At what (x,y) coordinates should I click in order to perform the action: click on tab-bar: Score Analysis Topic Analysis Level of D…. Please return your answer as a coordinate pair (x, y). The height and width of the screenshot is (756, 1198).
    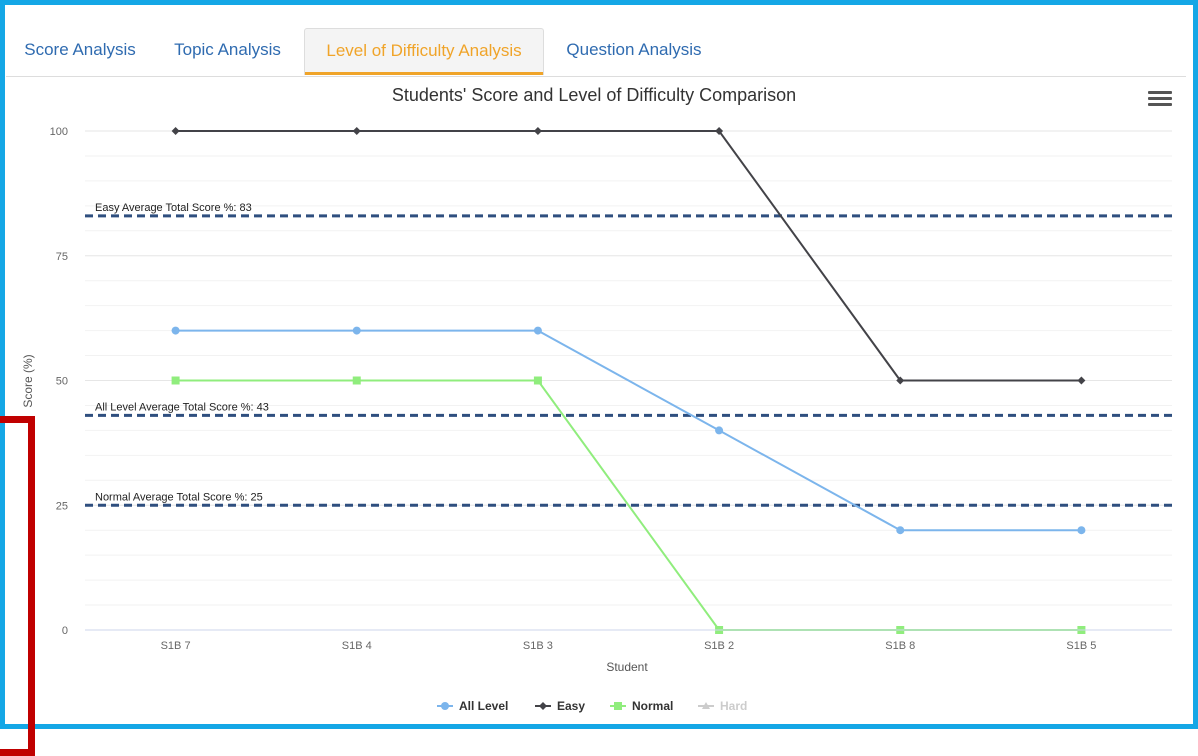
    Looking at the image, I should click on (596, 51).